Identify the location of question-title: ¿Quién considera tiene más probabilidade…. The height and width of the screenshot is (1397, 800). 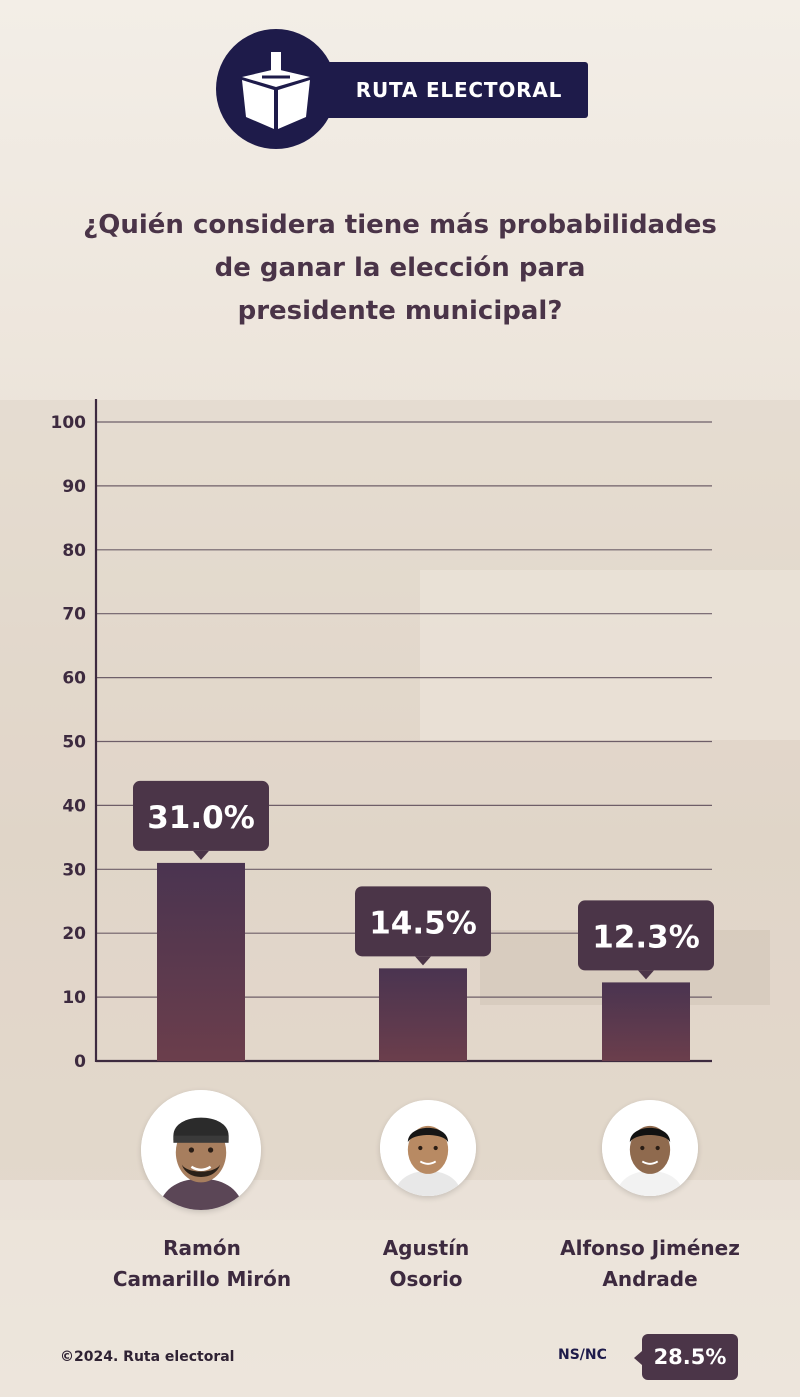
(400, 268).